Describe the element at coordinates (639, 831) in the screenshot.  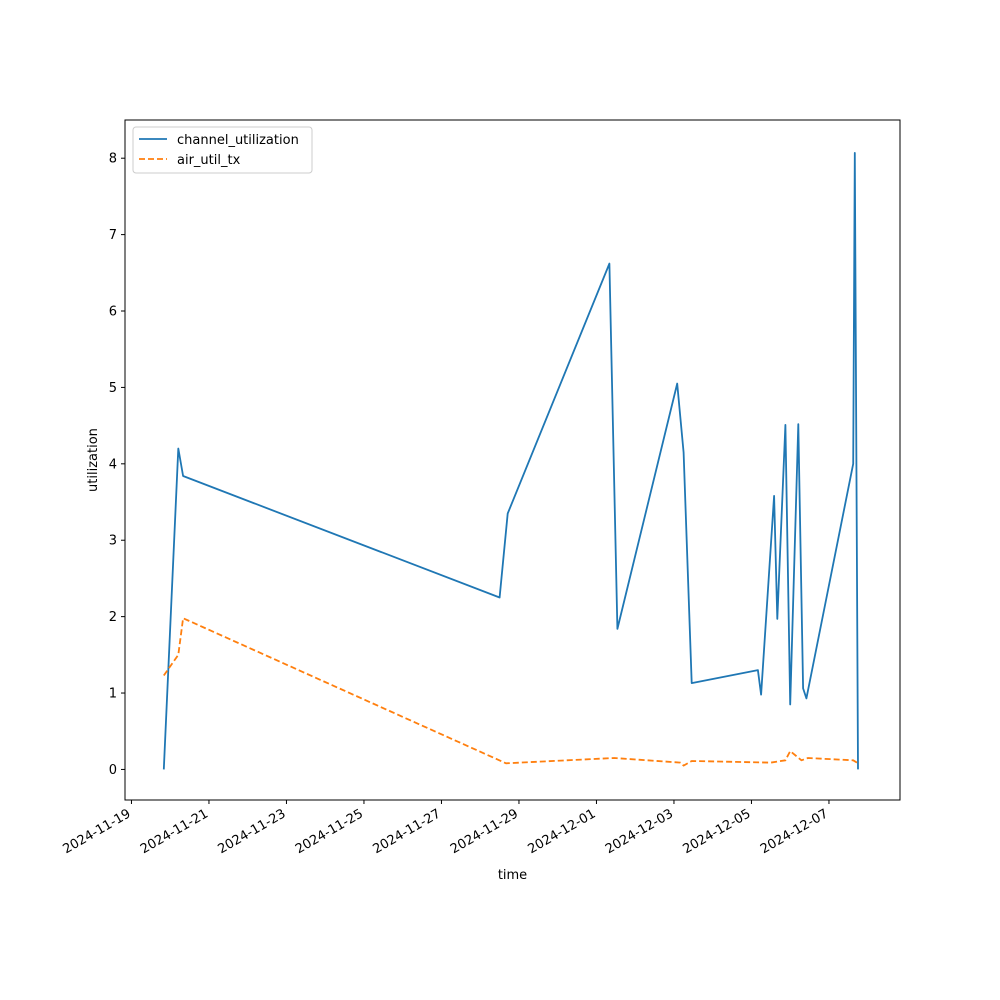
I see `x-tick-label: 2024-12-03` at that location.